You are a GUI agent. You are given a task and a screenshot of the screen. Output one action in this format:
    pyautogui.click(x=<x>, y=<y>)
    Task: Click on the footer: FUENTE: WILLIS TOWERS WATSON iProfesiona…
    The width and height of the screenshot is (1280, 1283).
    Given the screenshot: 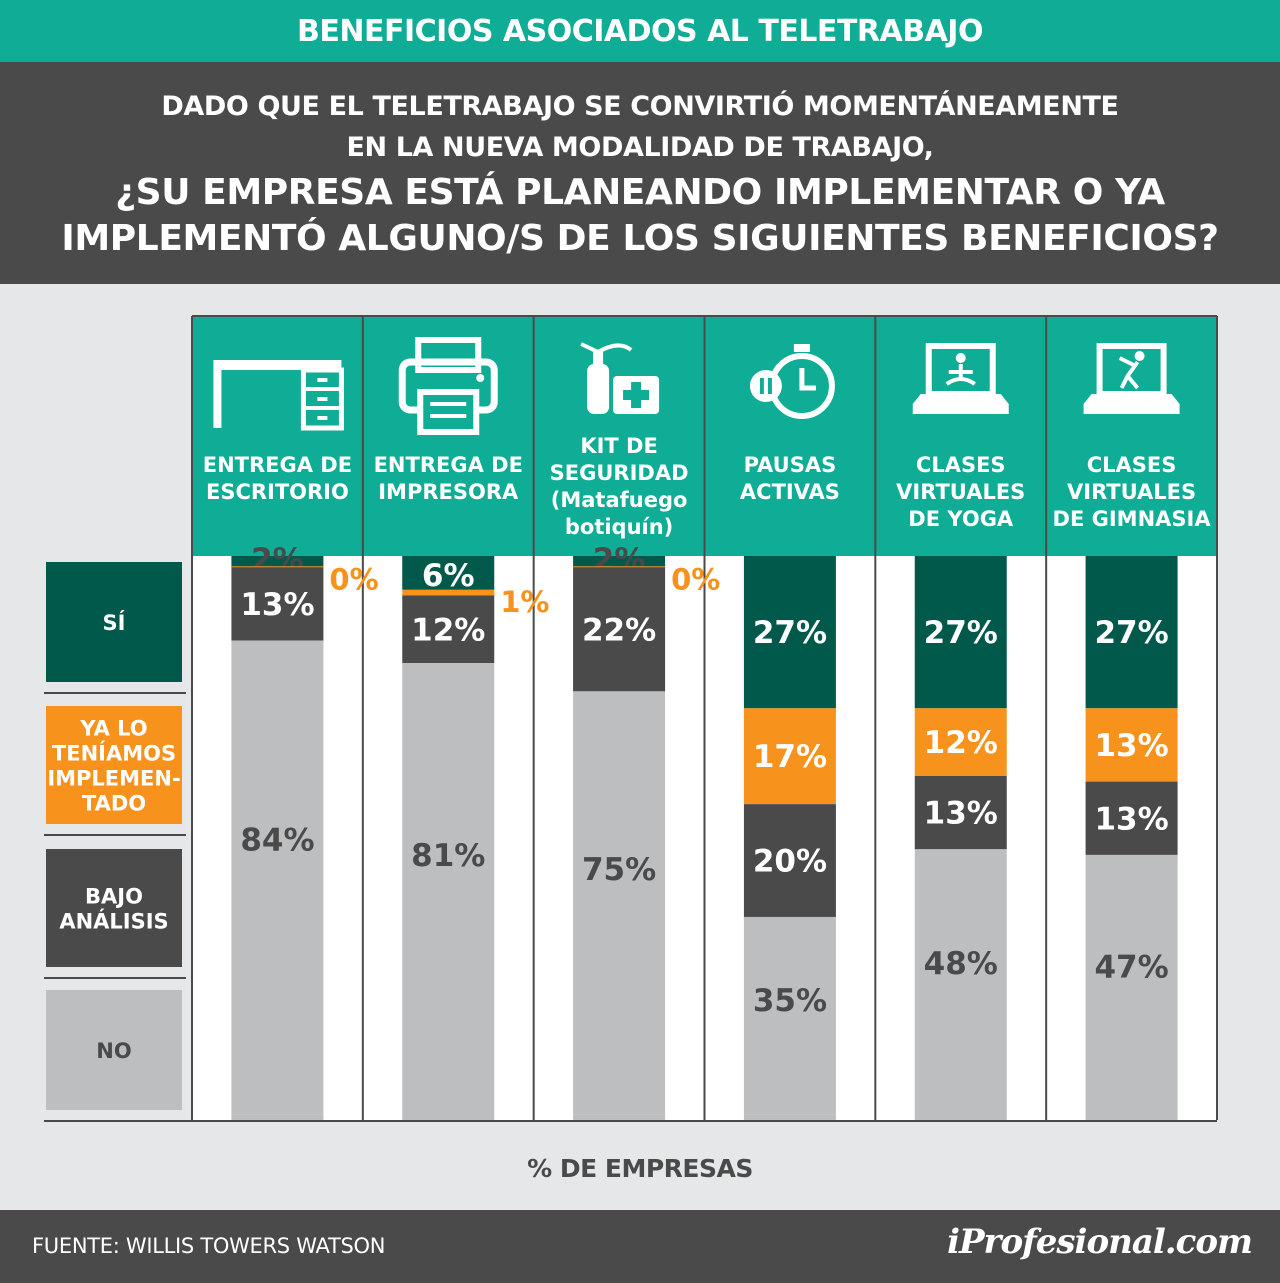 What is the action you would take?
    pyautogui.click(x=640, y=1246)
    